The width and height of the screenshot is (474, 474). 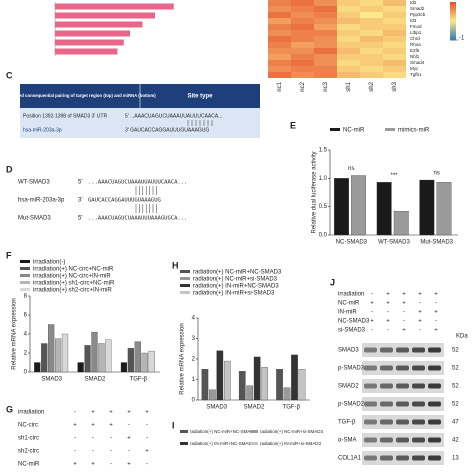 What do you see at coordinates (455, 423) in the screenshot?
I see `molecular-weight: 47` at bounding box center [455, 423].